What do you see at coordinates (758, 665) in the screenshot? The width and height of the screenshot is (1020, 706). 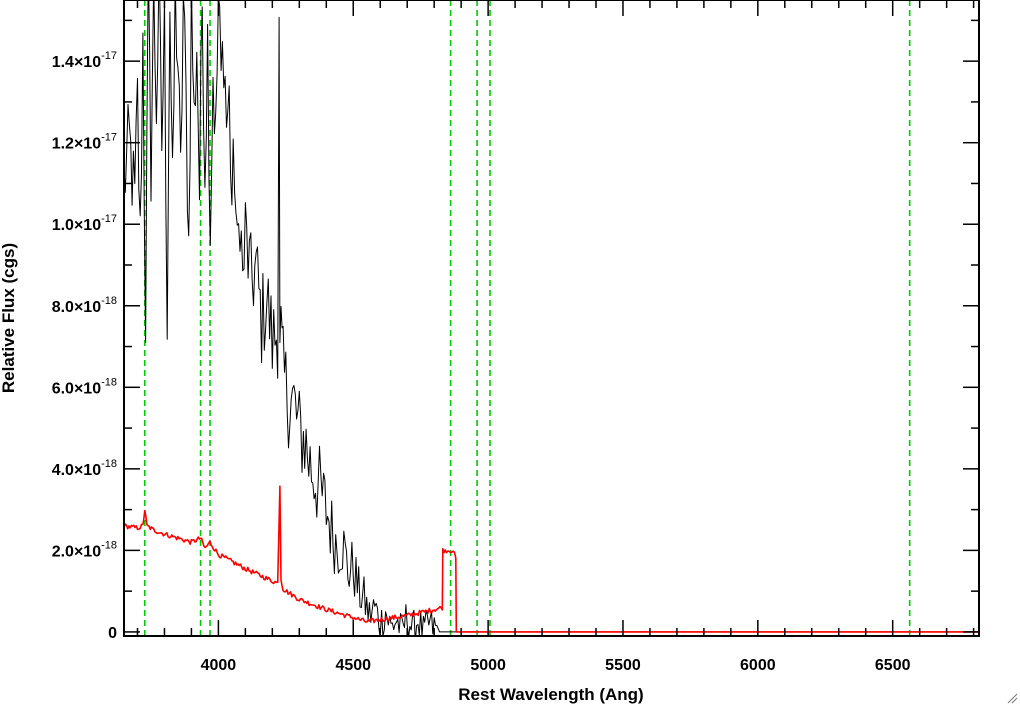 I see `x-tick-label: 6000` at bounding box center [758, 665].